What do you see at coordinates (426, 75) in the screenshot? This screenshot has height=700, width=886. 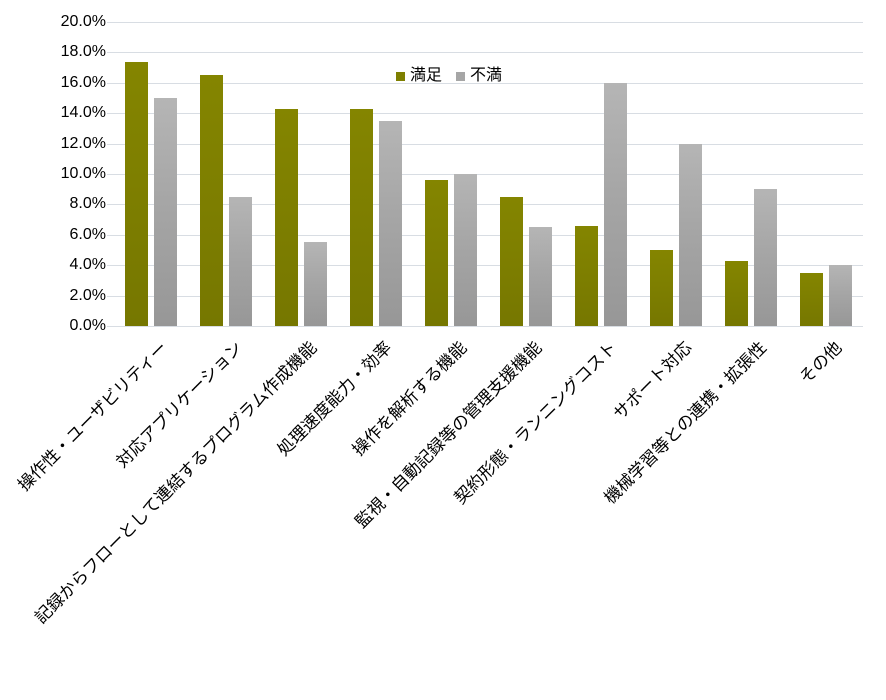 I see `legend-label-satisfied: 満足` at bounding box center [426, 75].